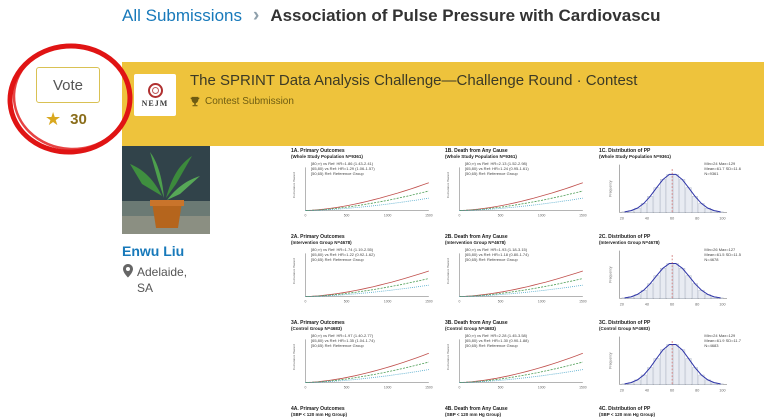 Image resolution: width=764 pixels, height=420 pixels. I want to click on panel-legend: Min=24 Max=129 Mean=61.7 SD=11.6 N=9361, so click(722, 168).